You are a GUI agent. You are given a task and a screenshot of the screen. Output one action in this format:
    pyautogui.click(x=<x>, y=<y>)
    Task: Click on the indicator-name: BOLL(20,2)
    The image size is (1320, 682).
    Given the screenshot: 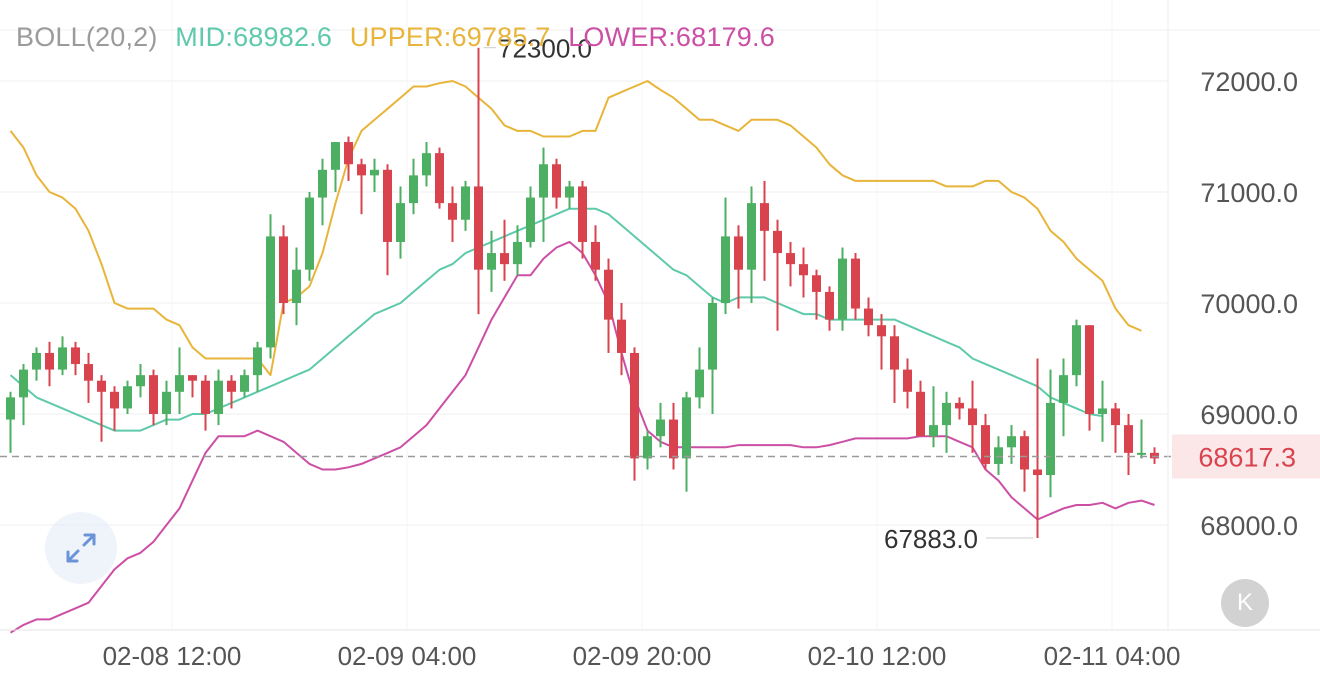 What is the action you would take?
    pyautogui.click(x=87, y=37)
    